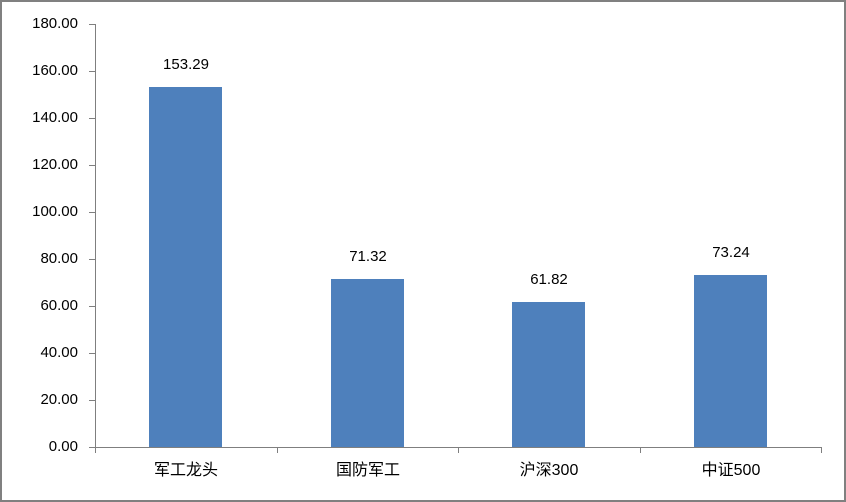  I want to click on y-axis-tick-label: 20.00, so click(59, 399).